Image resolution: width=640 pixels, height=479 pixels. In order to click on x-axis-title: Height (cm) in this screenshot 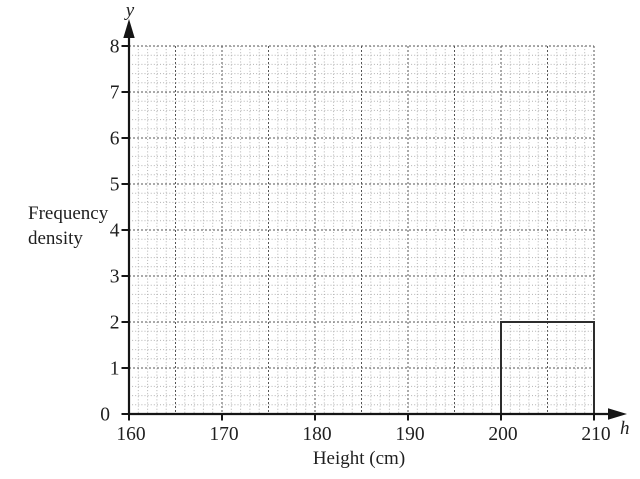, I will do `click(359, 458)`.